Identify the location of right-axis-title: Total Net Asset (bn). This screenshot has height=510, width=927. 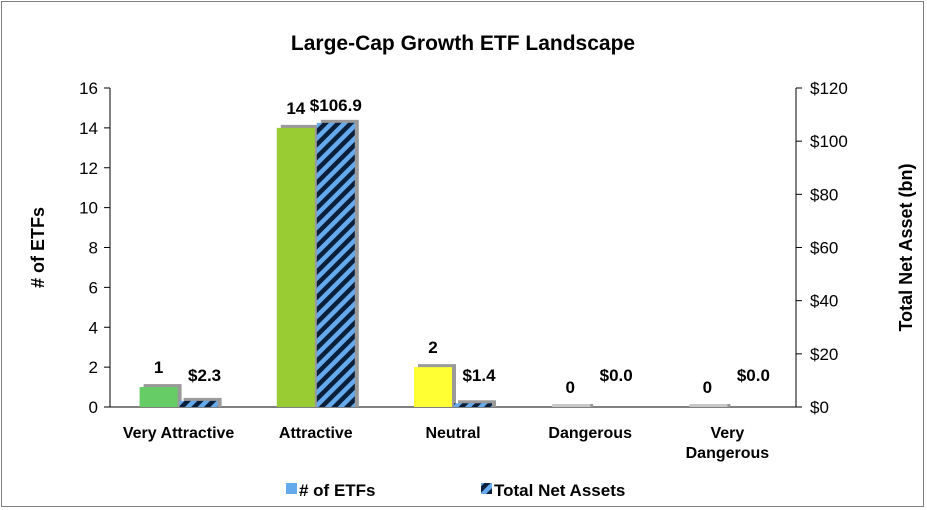
(906, 247).